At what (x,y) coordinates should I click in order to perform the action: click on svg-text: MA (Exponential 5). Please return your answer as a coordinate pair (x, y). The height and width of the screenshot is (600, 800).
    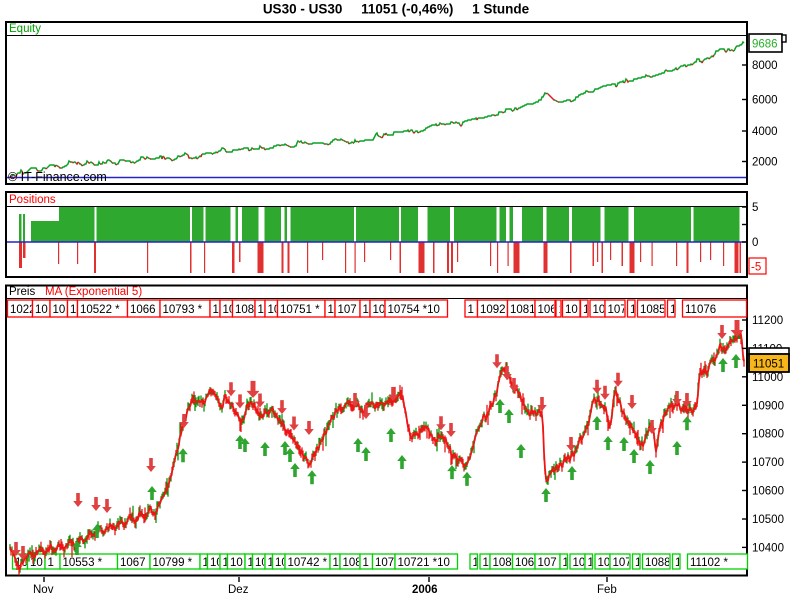
    Looking at the image, I should click on (93, 292).